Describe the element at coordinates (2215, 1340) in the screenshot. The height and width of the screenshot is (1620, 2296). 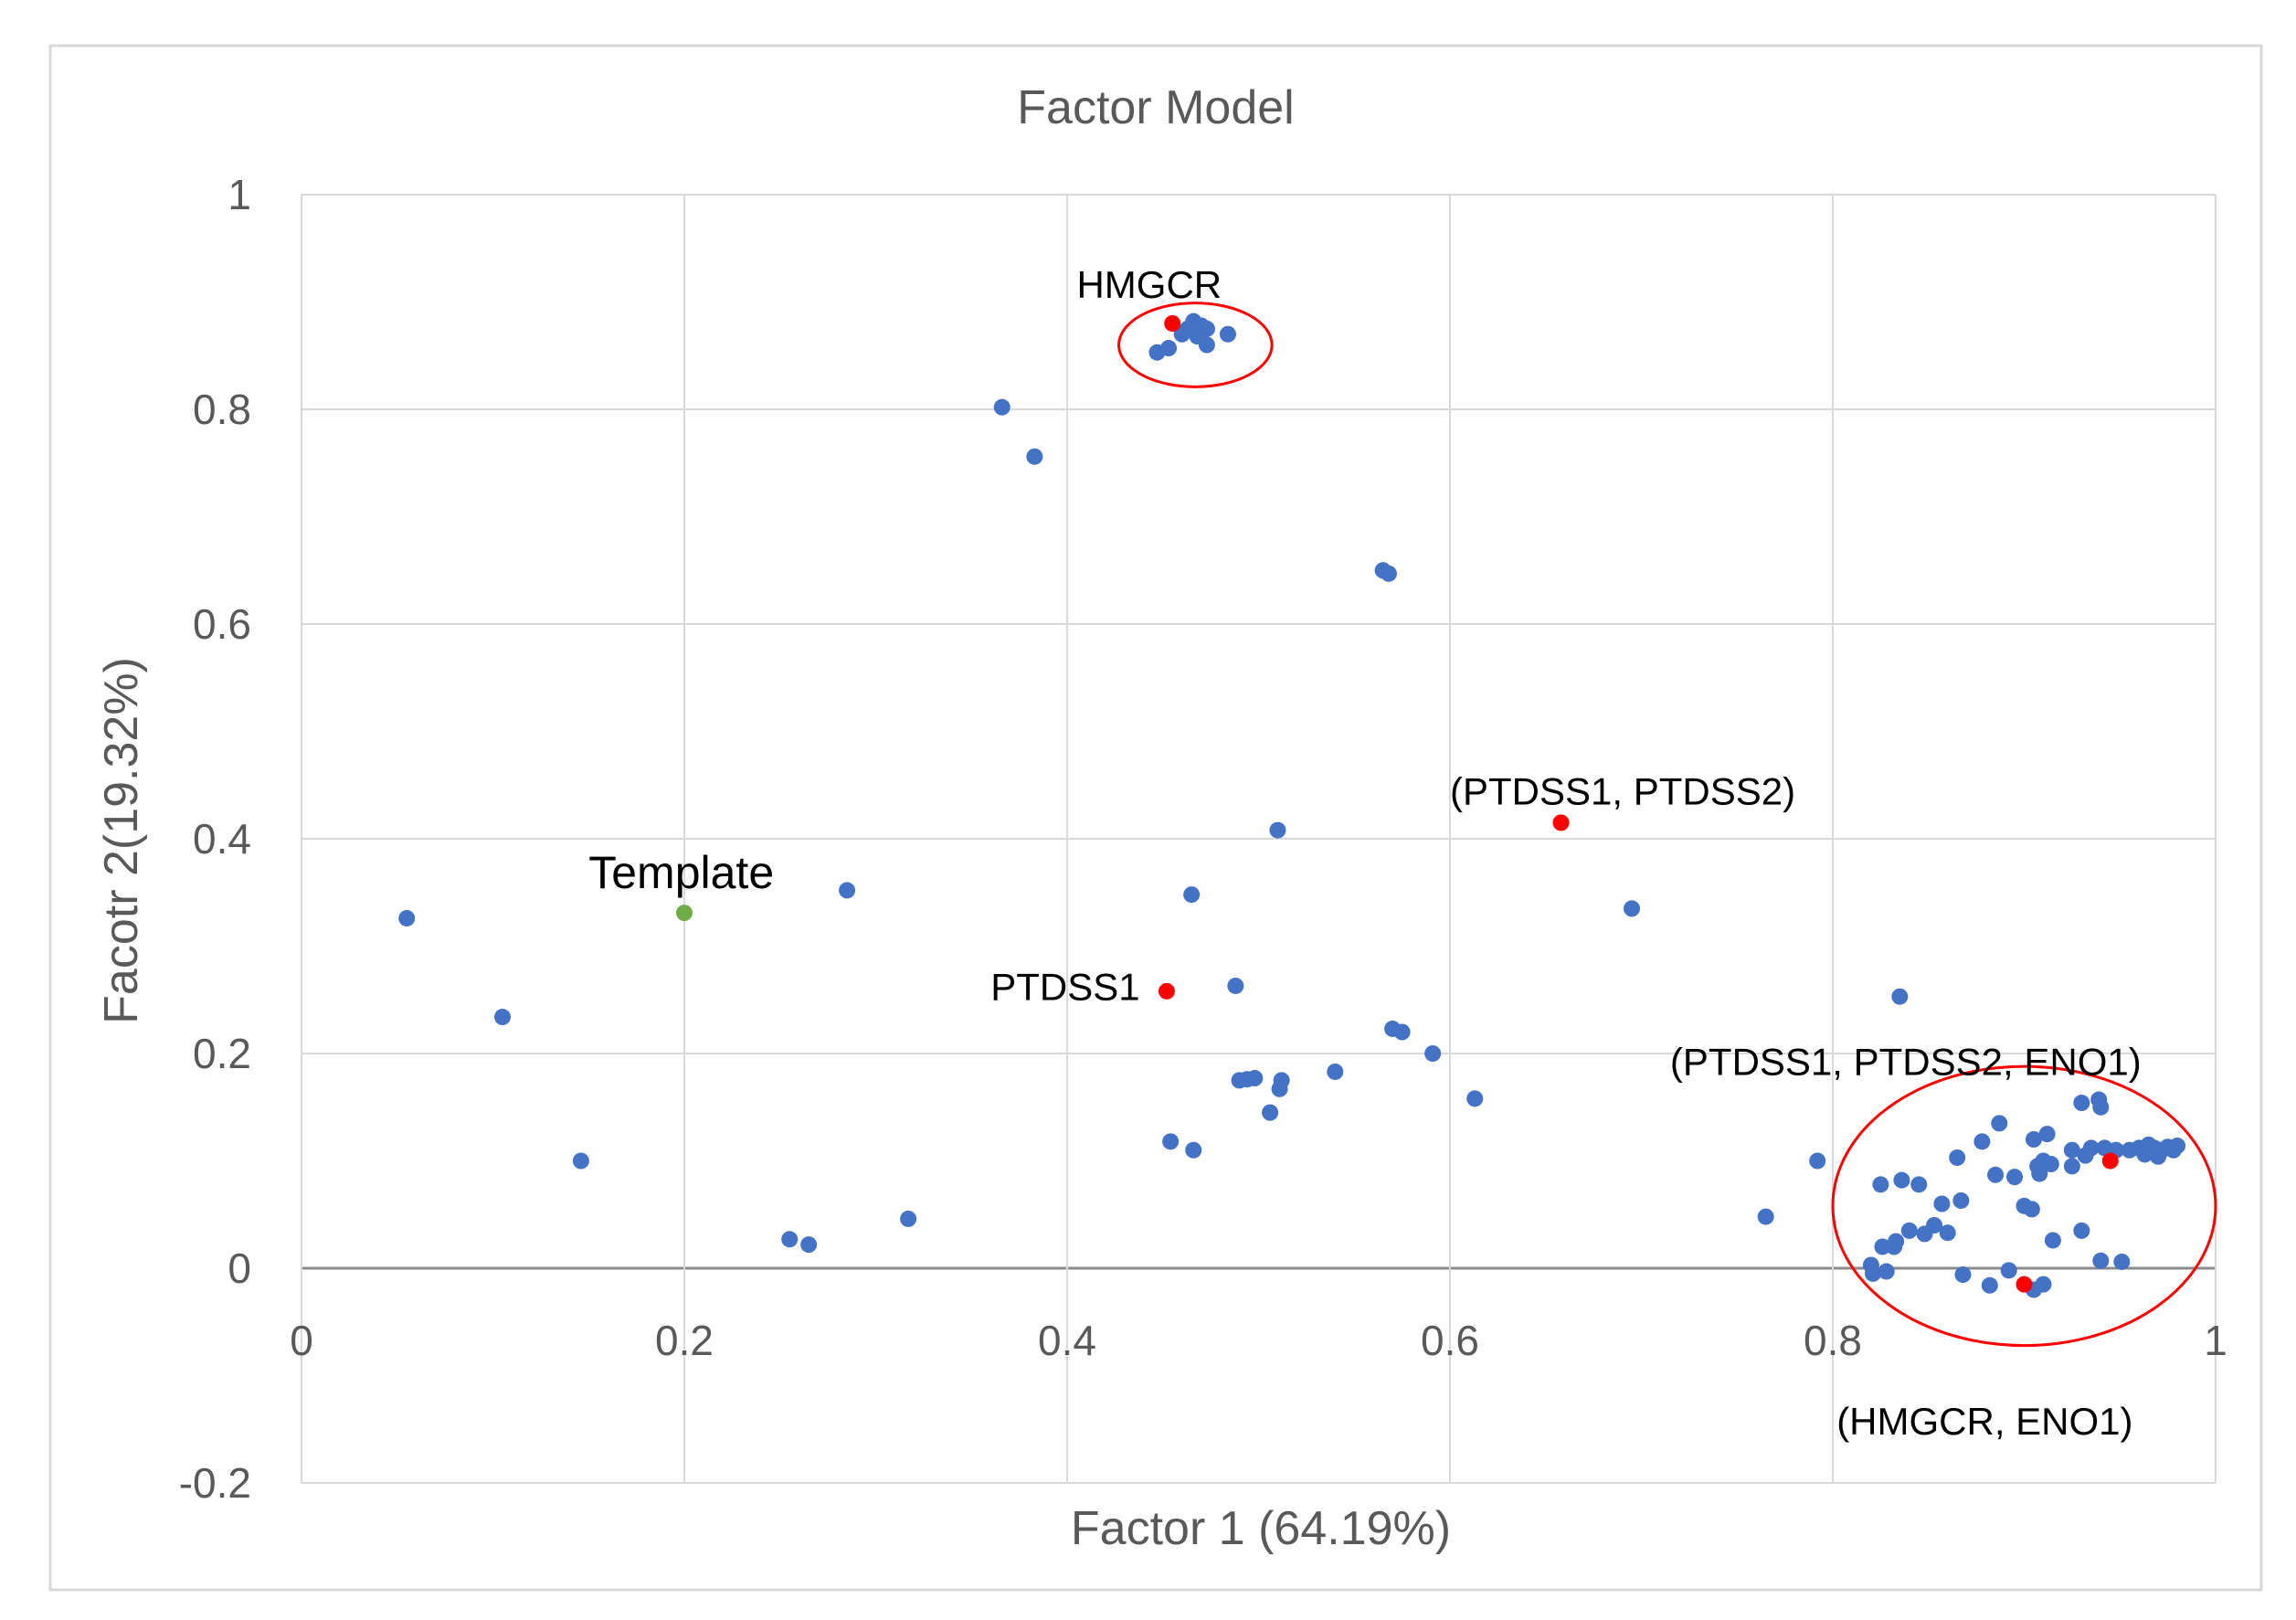
I see `x-tick-label: 1` at that location.